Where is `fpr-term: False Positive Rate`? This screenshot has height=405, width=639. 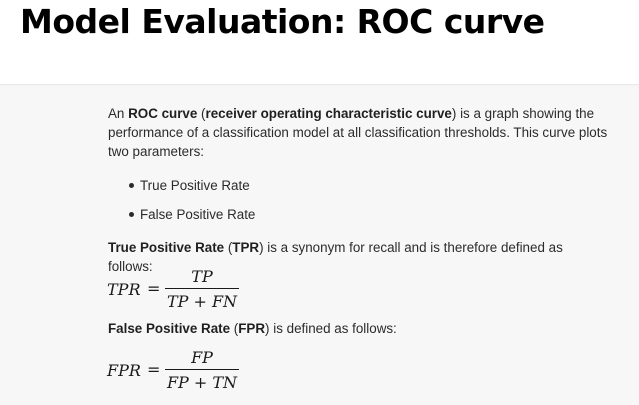
fpr-term: False Positive Rate is located at coordinates (169, 328).